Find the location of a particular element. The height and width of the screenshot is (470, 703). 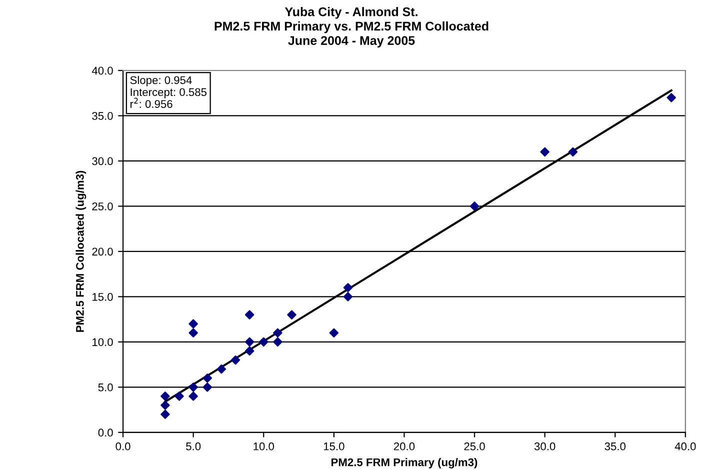

y-tick-label: 20.0 is located at coordinates (102, 252).